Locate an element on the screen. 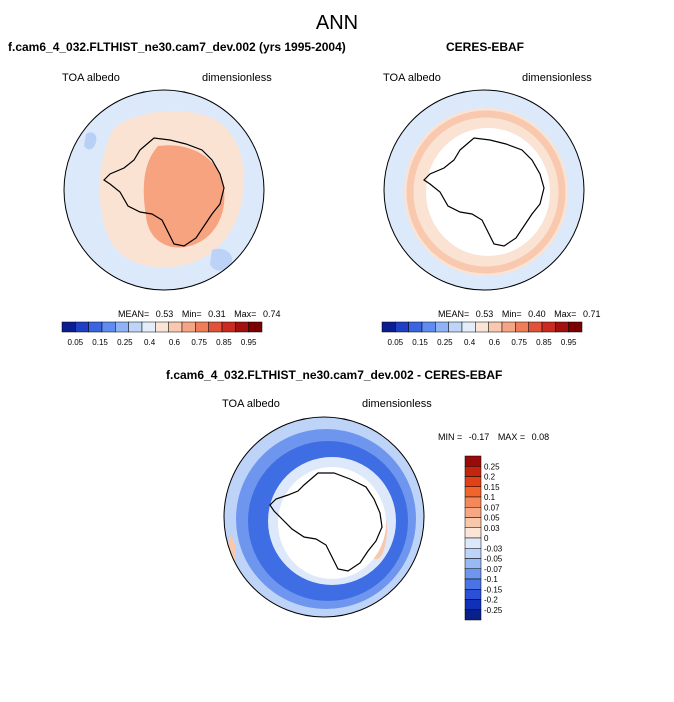  plateau-region is located at coordinates (184, 196).